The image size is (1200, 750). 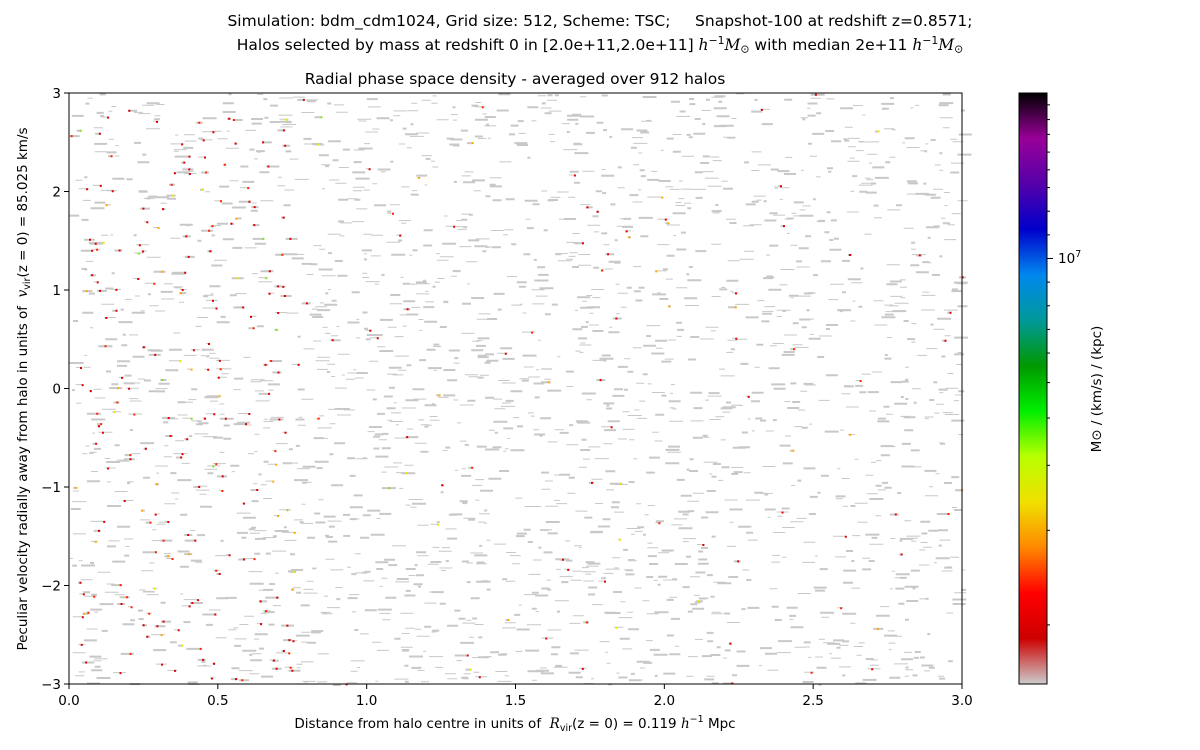 What do you see at coordinates (421, 724) in the screenshot?
I see `x-label-prefix: Distance from halo centre in units of` at bounding box center [421, 724].